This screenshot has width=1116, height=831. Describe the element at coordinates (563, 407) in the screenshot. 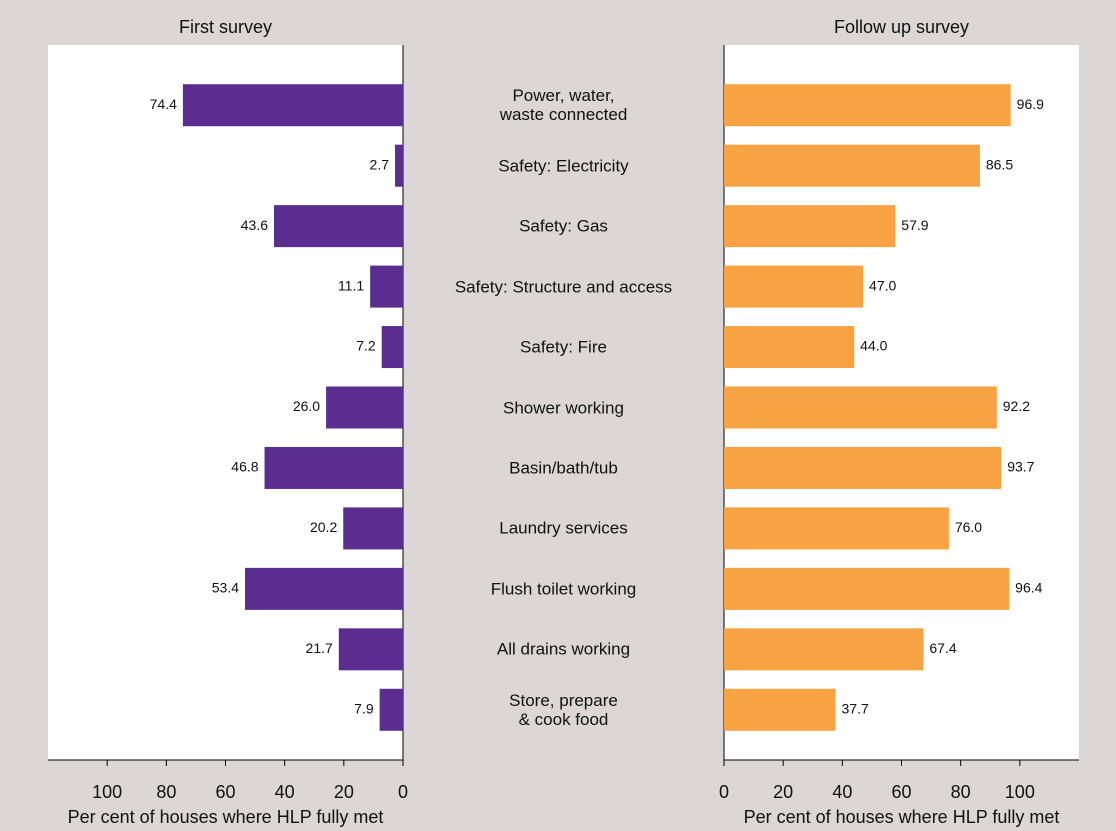

I see `category-label: Shower working` at that location.